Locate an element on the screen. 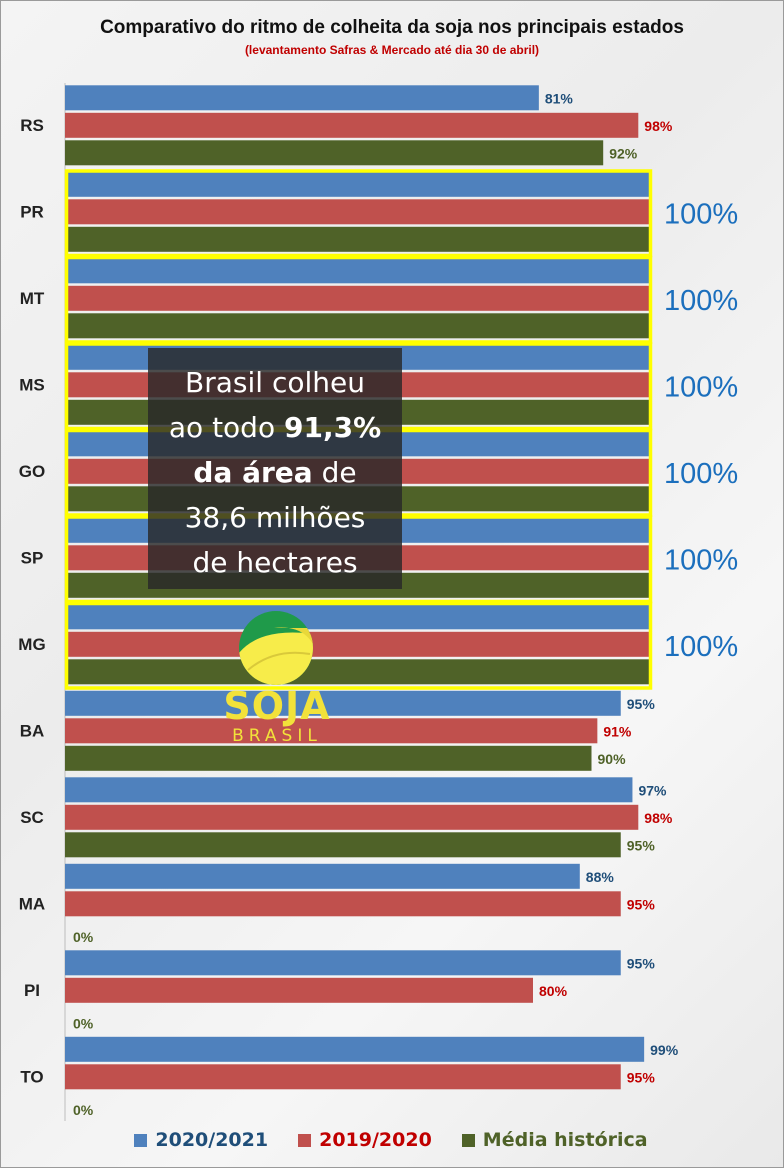 This screenshot has height=1168, width=784. category-label: PI is located at coordinates (32, 990).